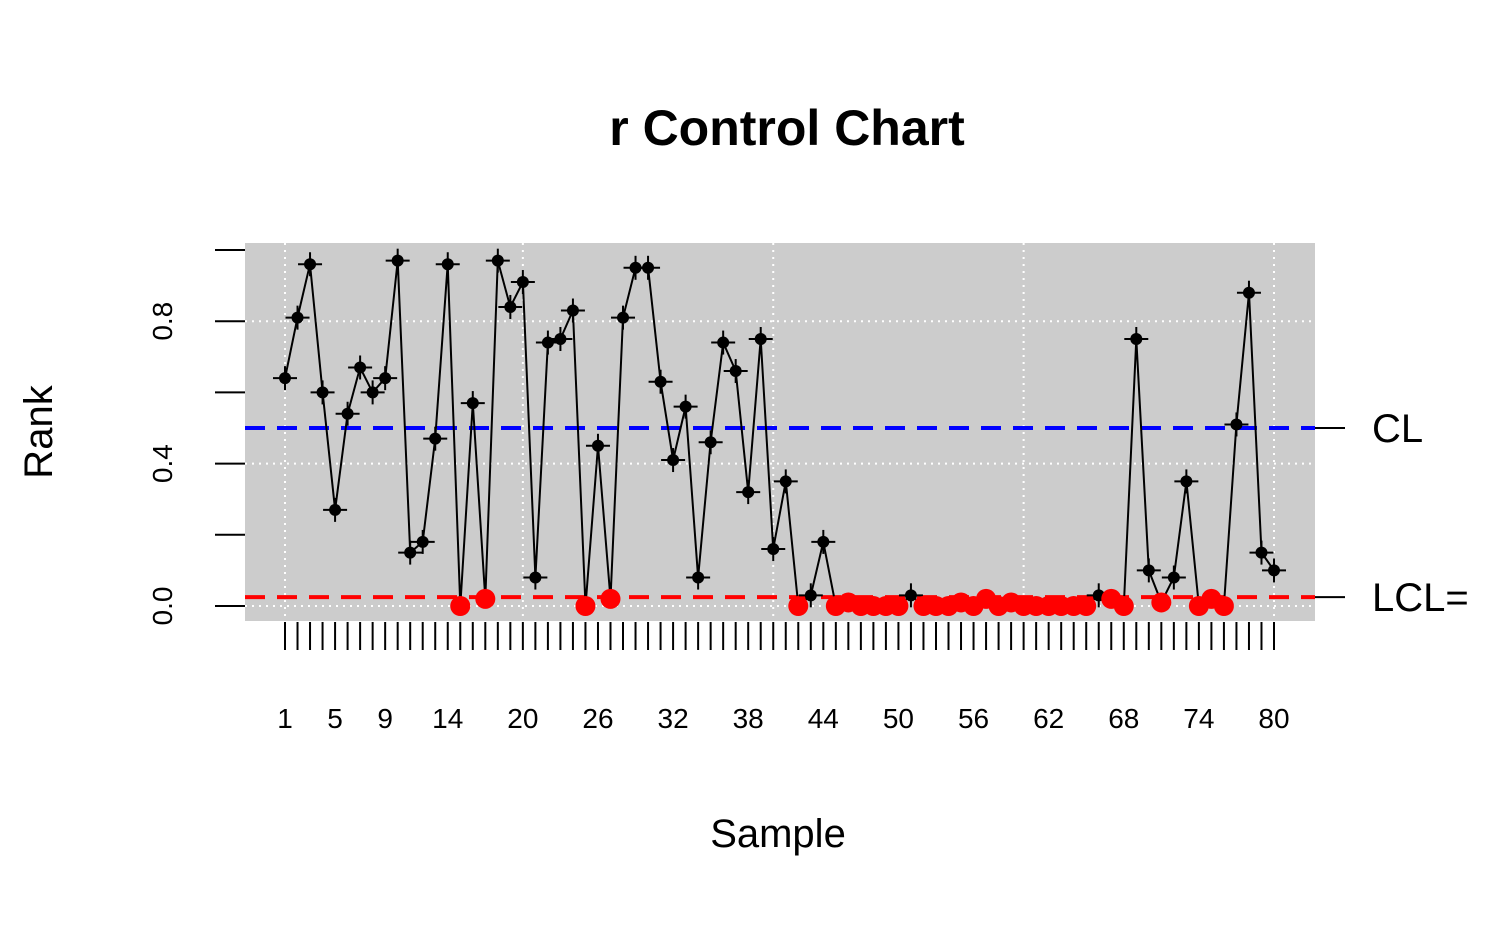  What do you see at coordinates (778, 834) in the screenshot?
I see `x-axis-title: Sample` at bounding box center [778, 834].